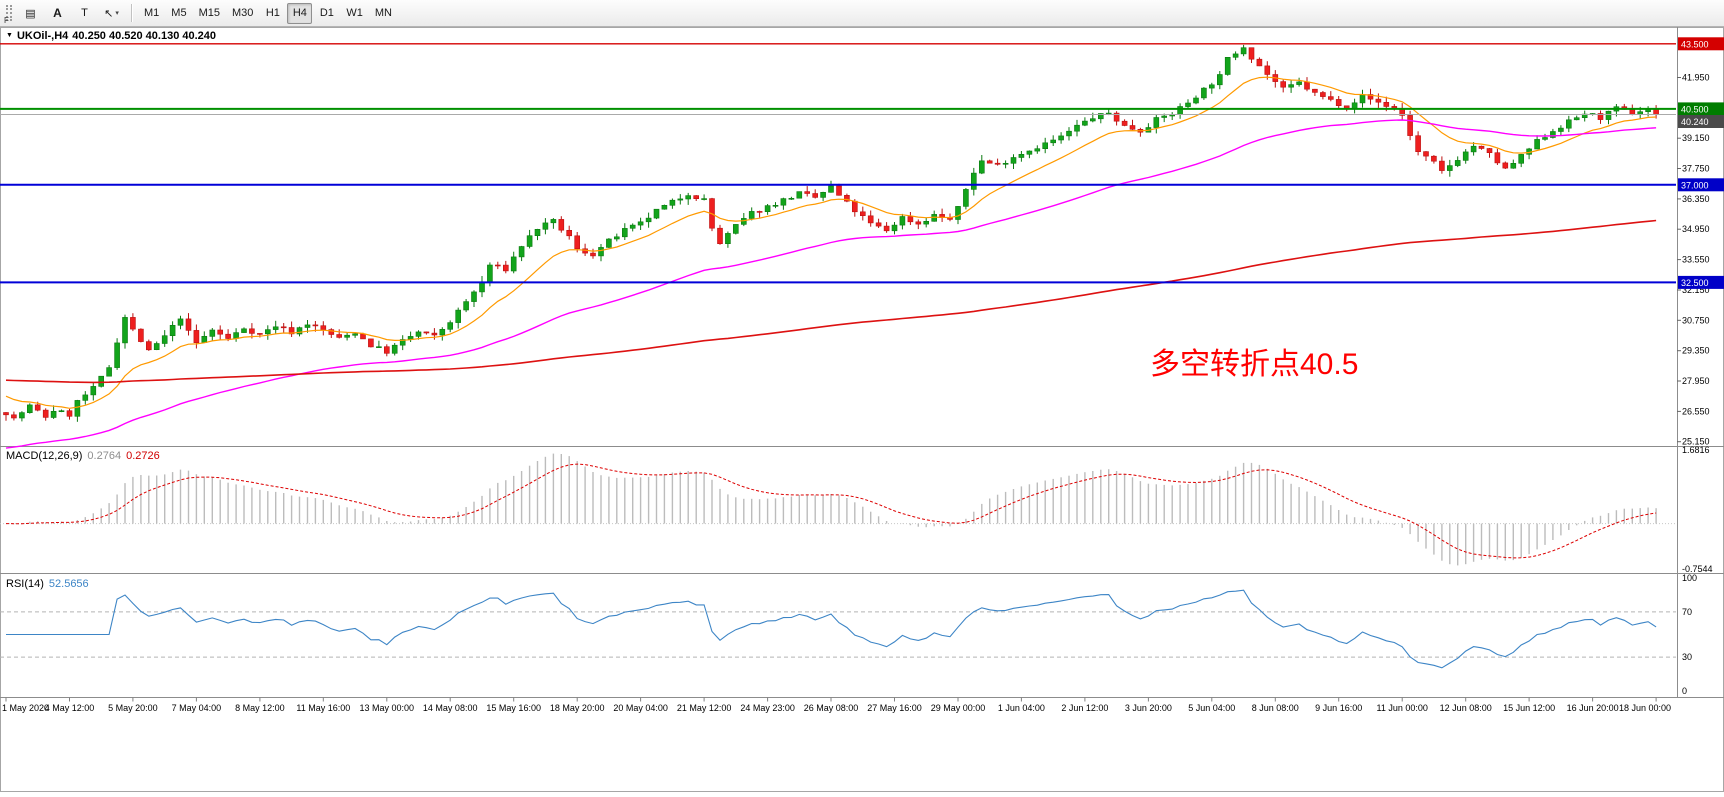  What do you see at coordinates (179, 13) in the screenshot?
I see `timeframe-button-m5: M5` at bounding box center [179, 13].